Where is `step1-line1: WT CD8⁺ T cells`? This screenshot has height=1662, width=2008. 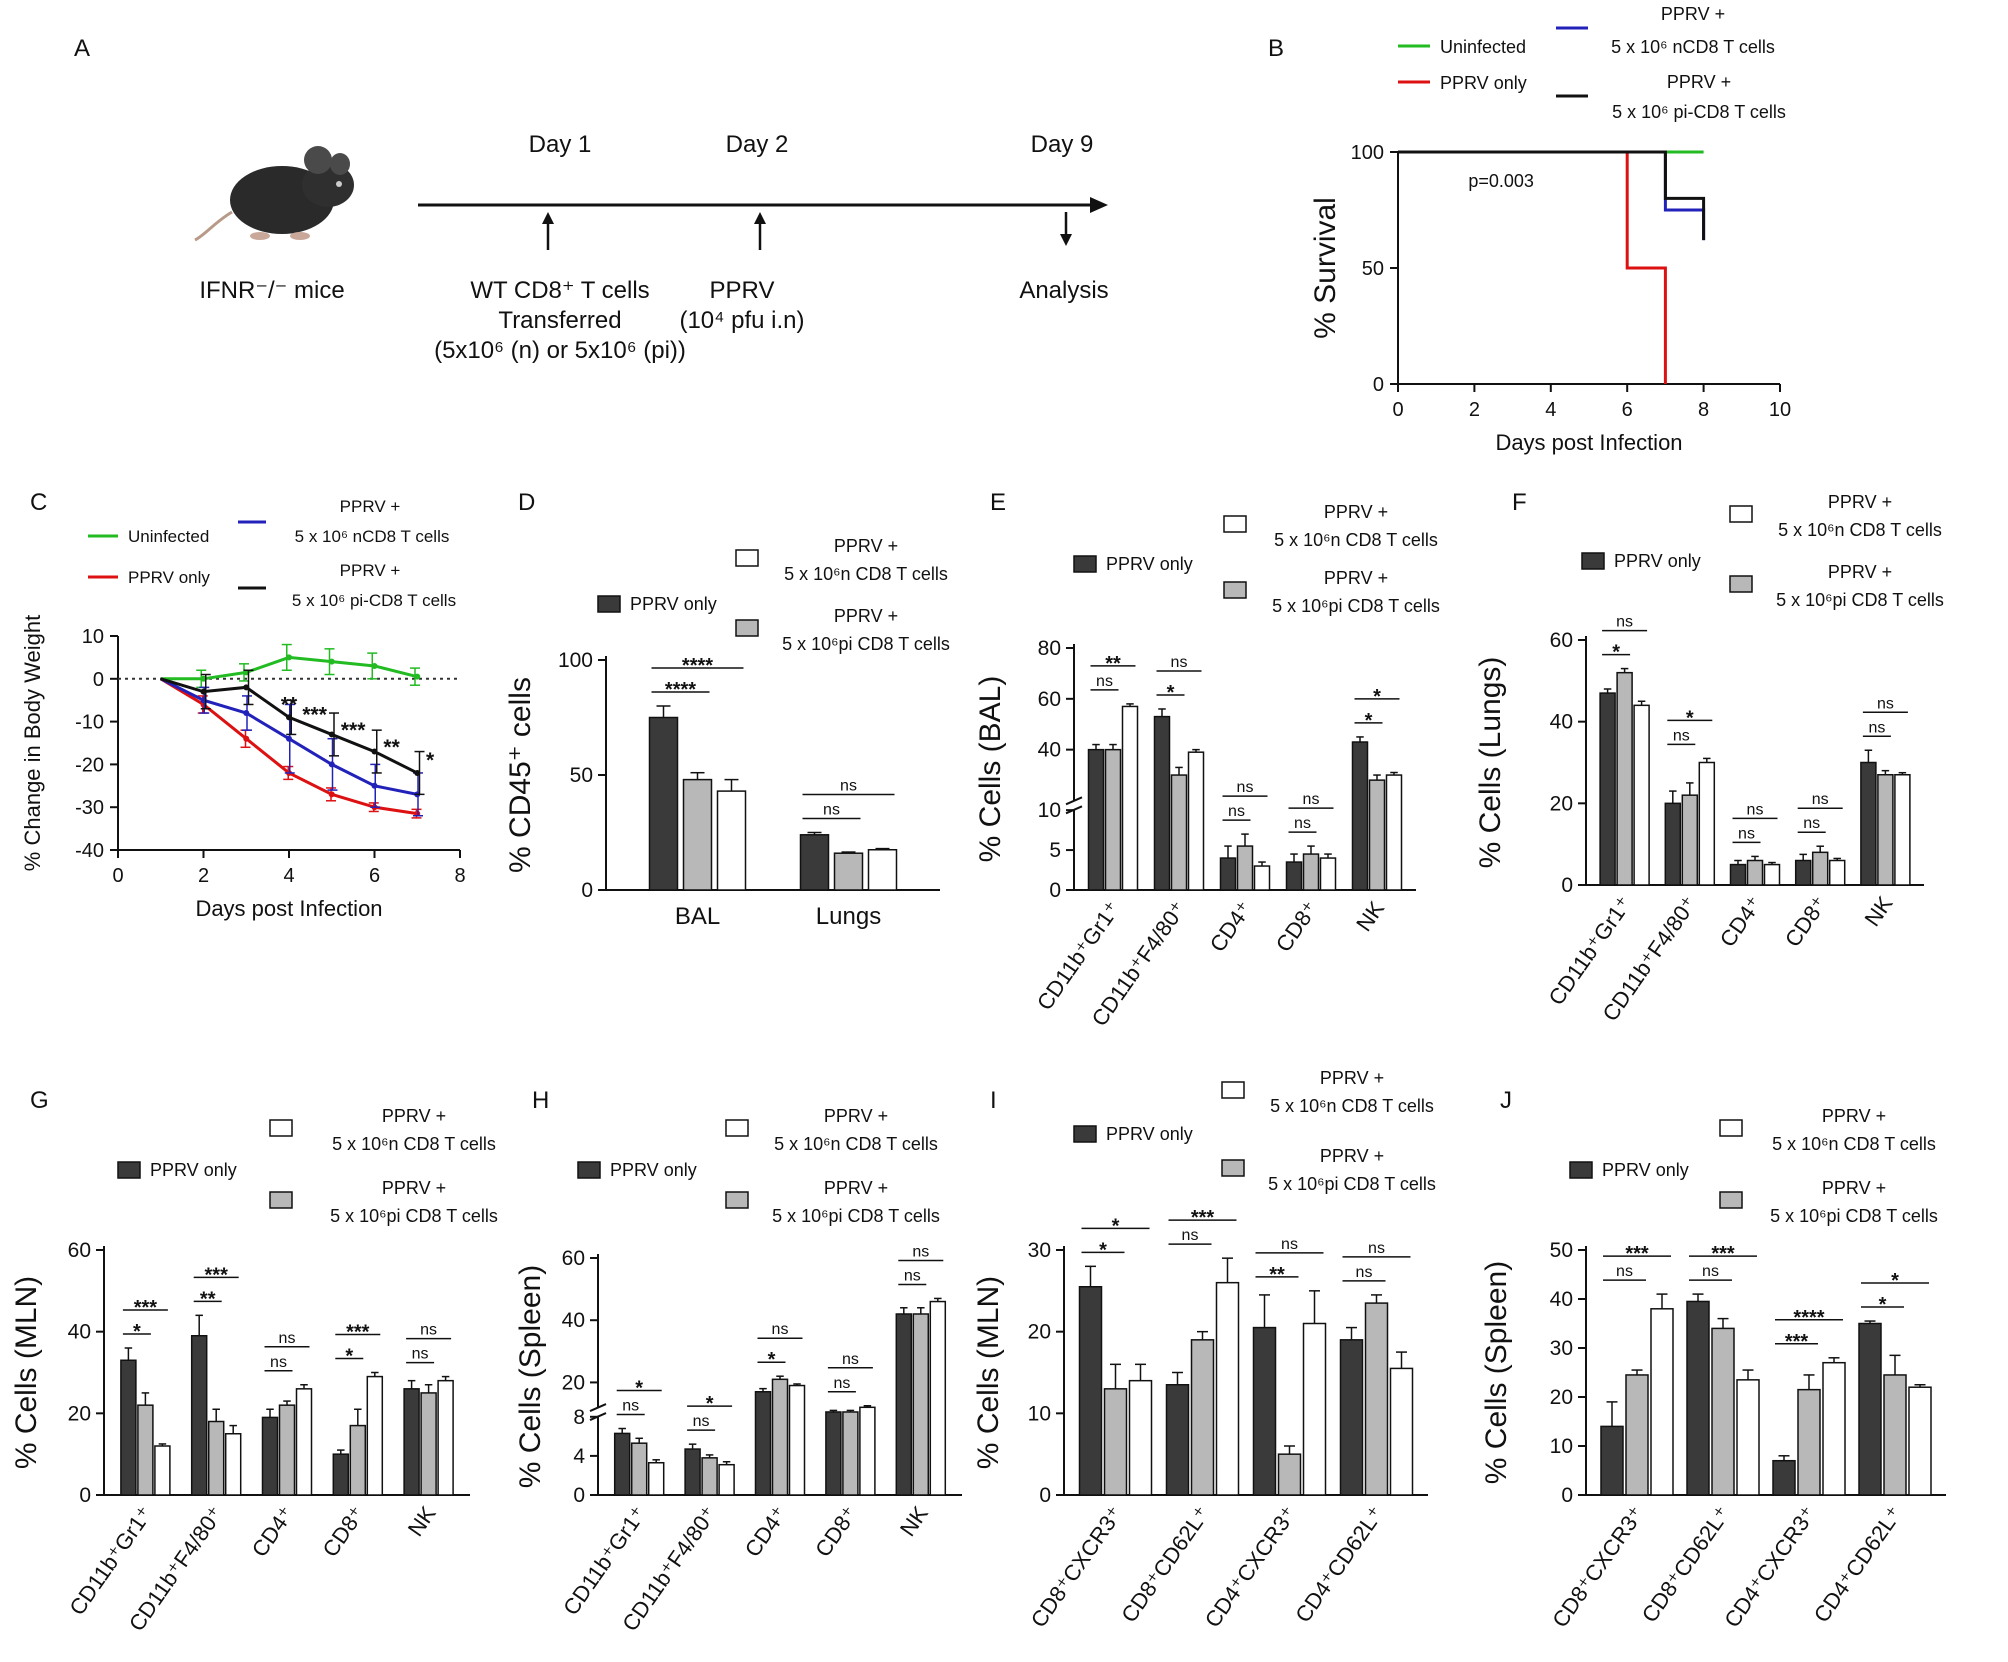 step1-line1: WT CD8⁺ T cells is located at coordinates (559, 290).